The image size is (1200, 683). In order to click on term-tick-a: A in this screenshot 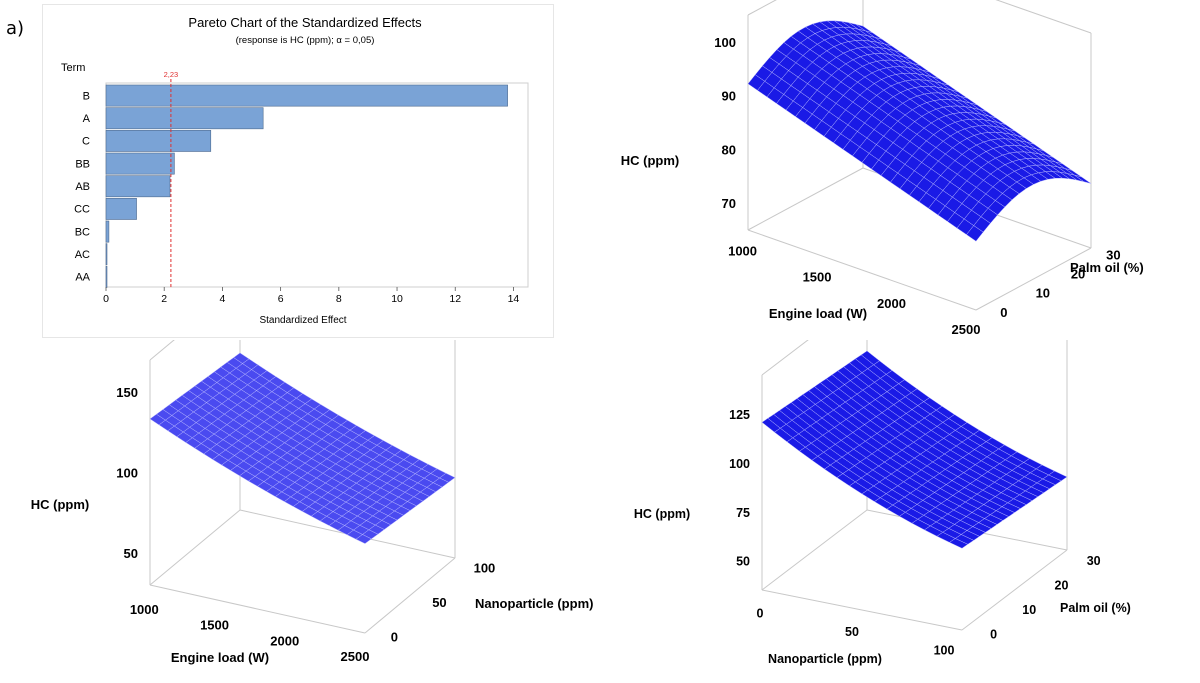, I will do `click(87, 119)`.